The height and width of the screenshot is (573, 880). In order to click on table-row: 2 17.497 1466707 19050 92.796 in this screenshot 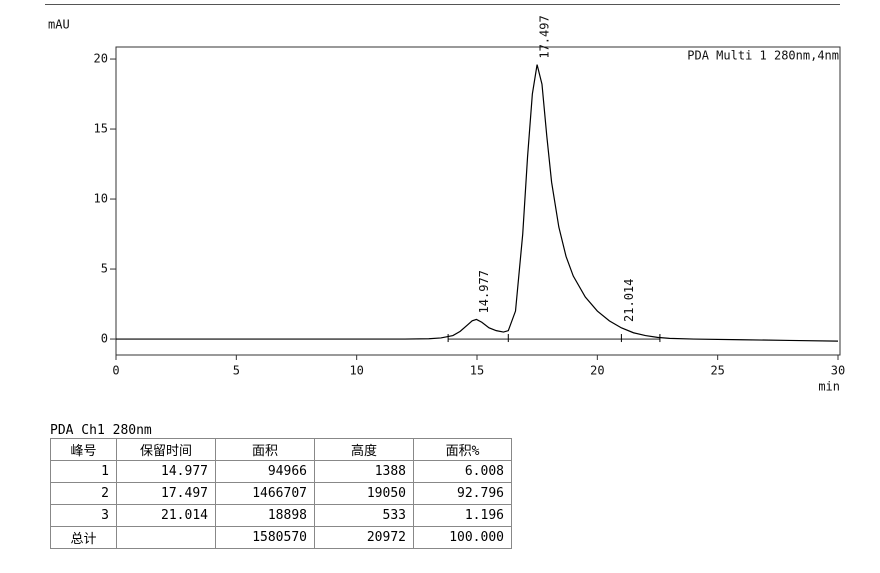, I will do `click(281, 493)`.